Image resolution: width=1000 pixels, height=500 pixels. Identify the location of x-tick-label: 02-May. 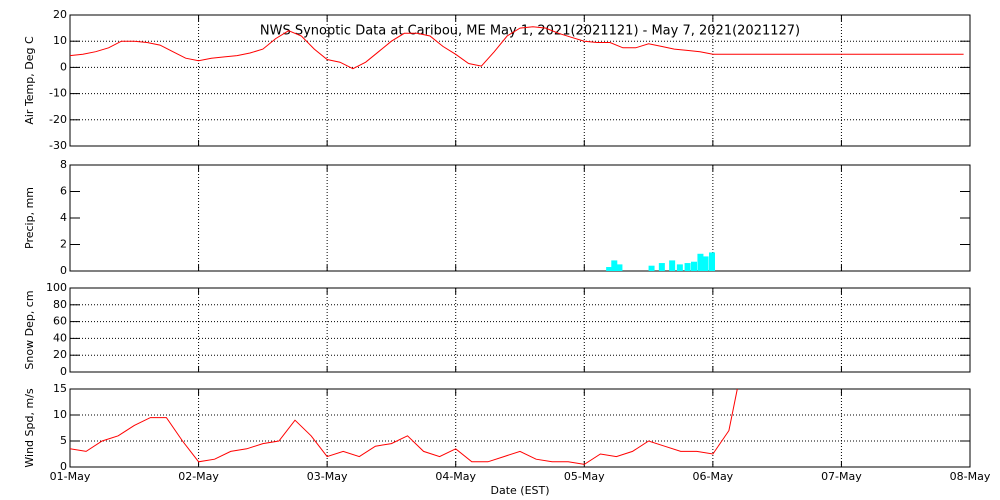
(198, 476).